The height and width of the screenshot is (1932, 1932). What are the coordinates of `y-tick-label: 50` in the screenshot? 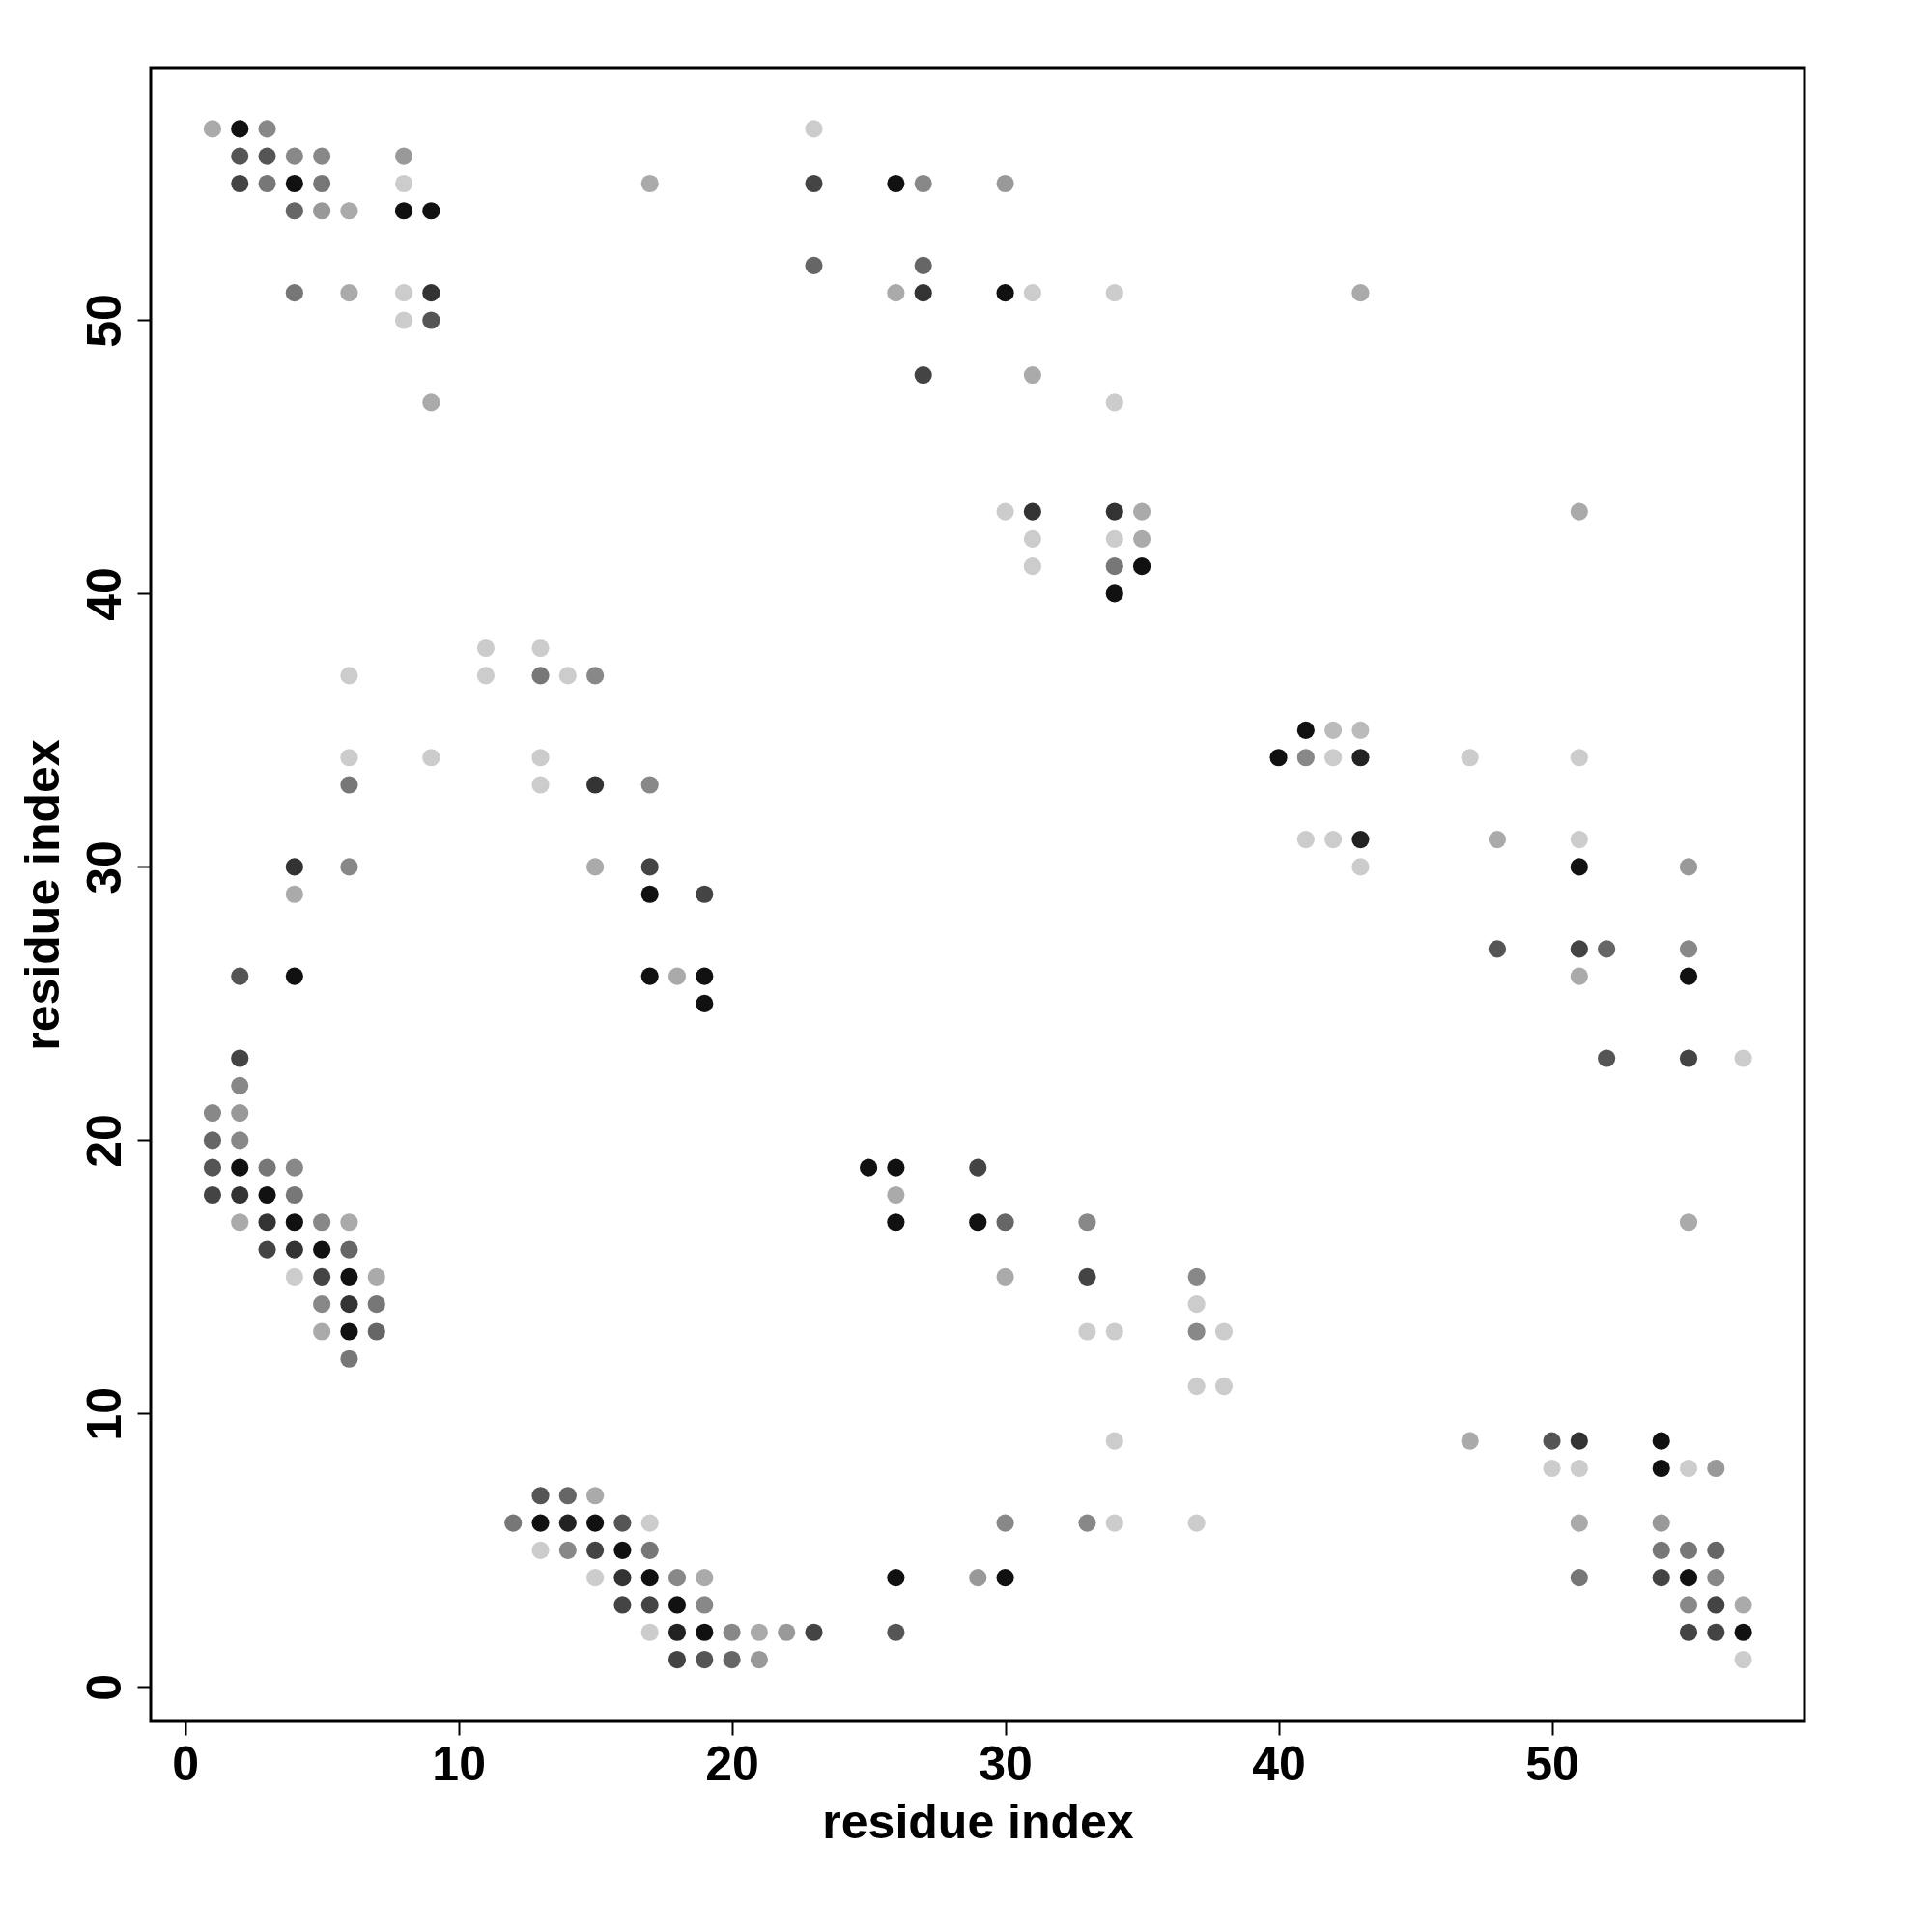 It's located at (103, 321).